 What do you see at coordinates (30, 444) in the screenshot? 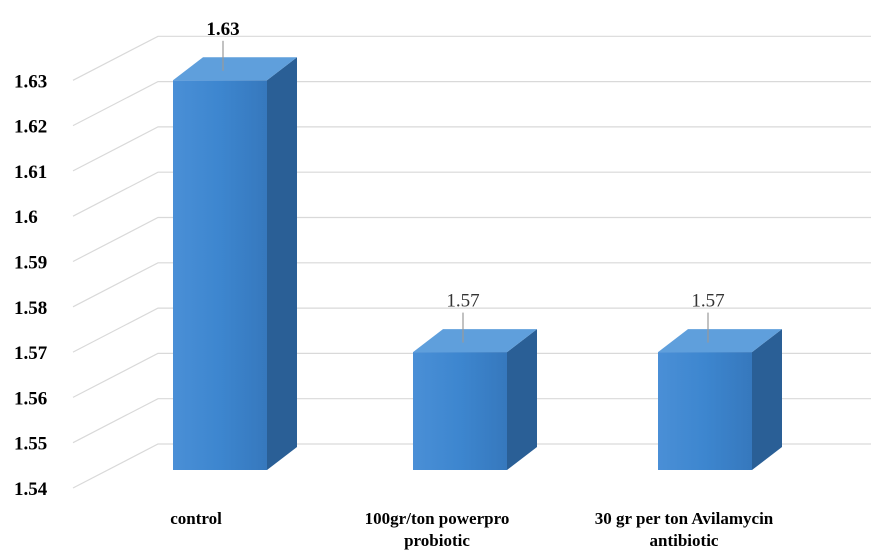
I see `y-tick-label: 1.55` at bounding box center [30, 444].